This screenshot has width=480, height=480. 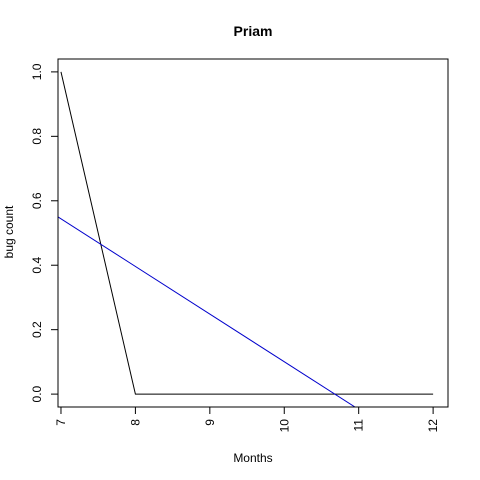 I want to click on x-tick-label: 12, so click(x=433, y=426).